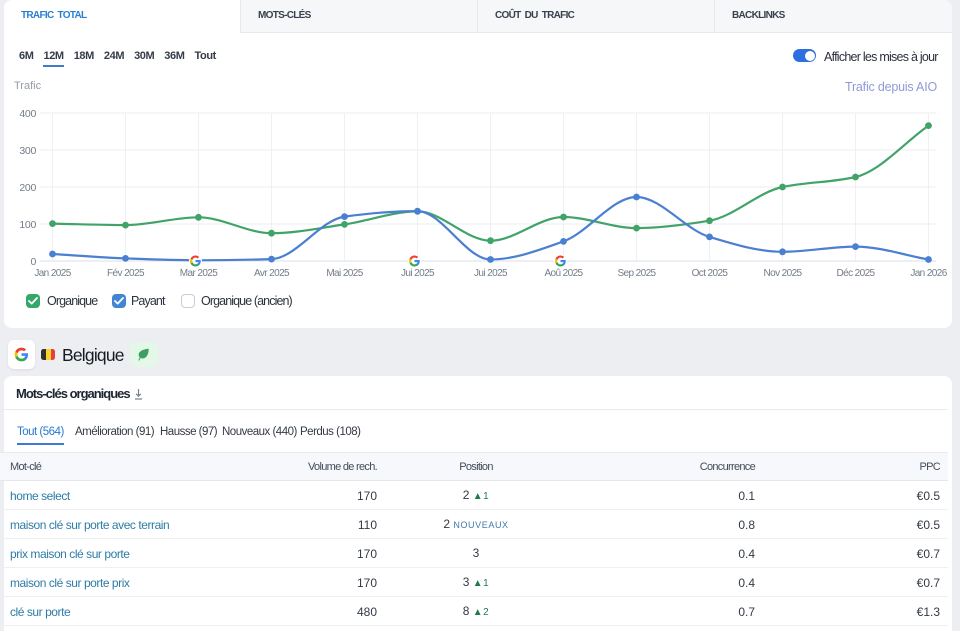 Image resolution: width=960 pixels, height=631 pixels. Describe the element at coordinates (928, 273) in the screenshot. I see `svg-text: Jan 2026` at that location.